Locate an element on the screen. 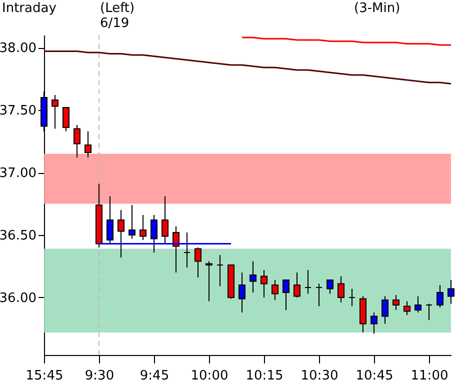 The height and width of the screenshot is (391, 465). y-tick-label: 36.50 is located at coordinates (18, 236).